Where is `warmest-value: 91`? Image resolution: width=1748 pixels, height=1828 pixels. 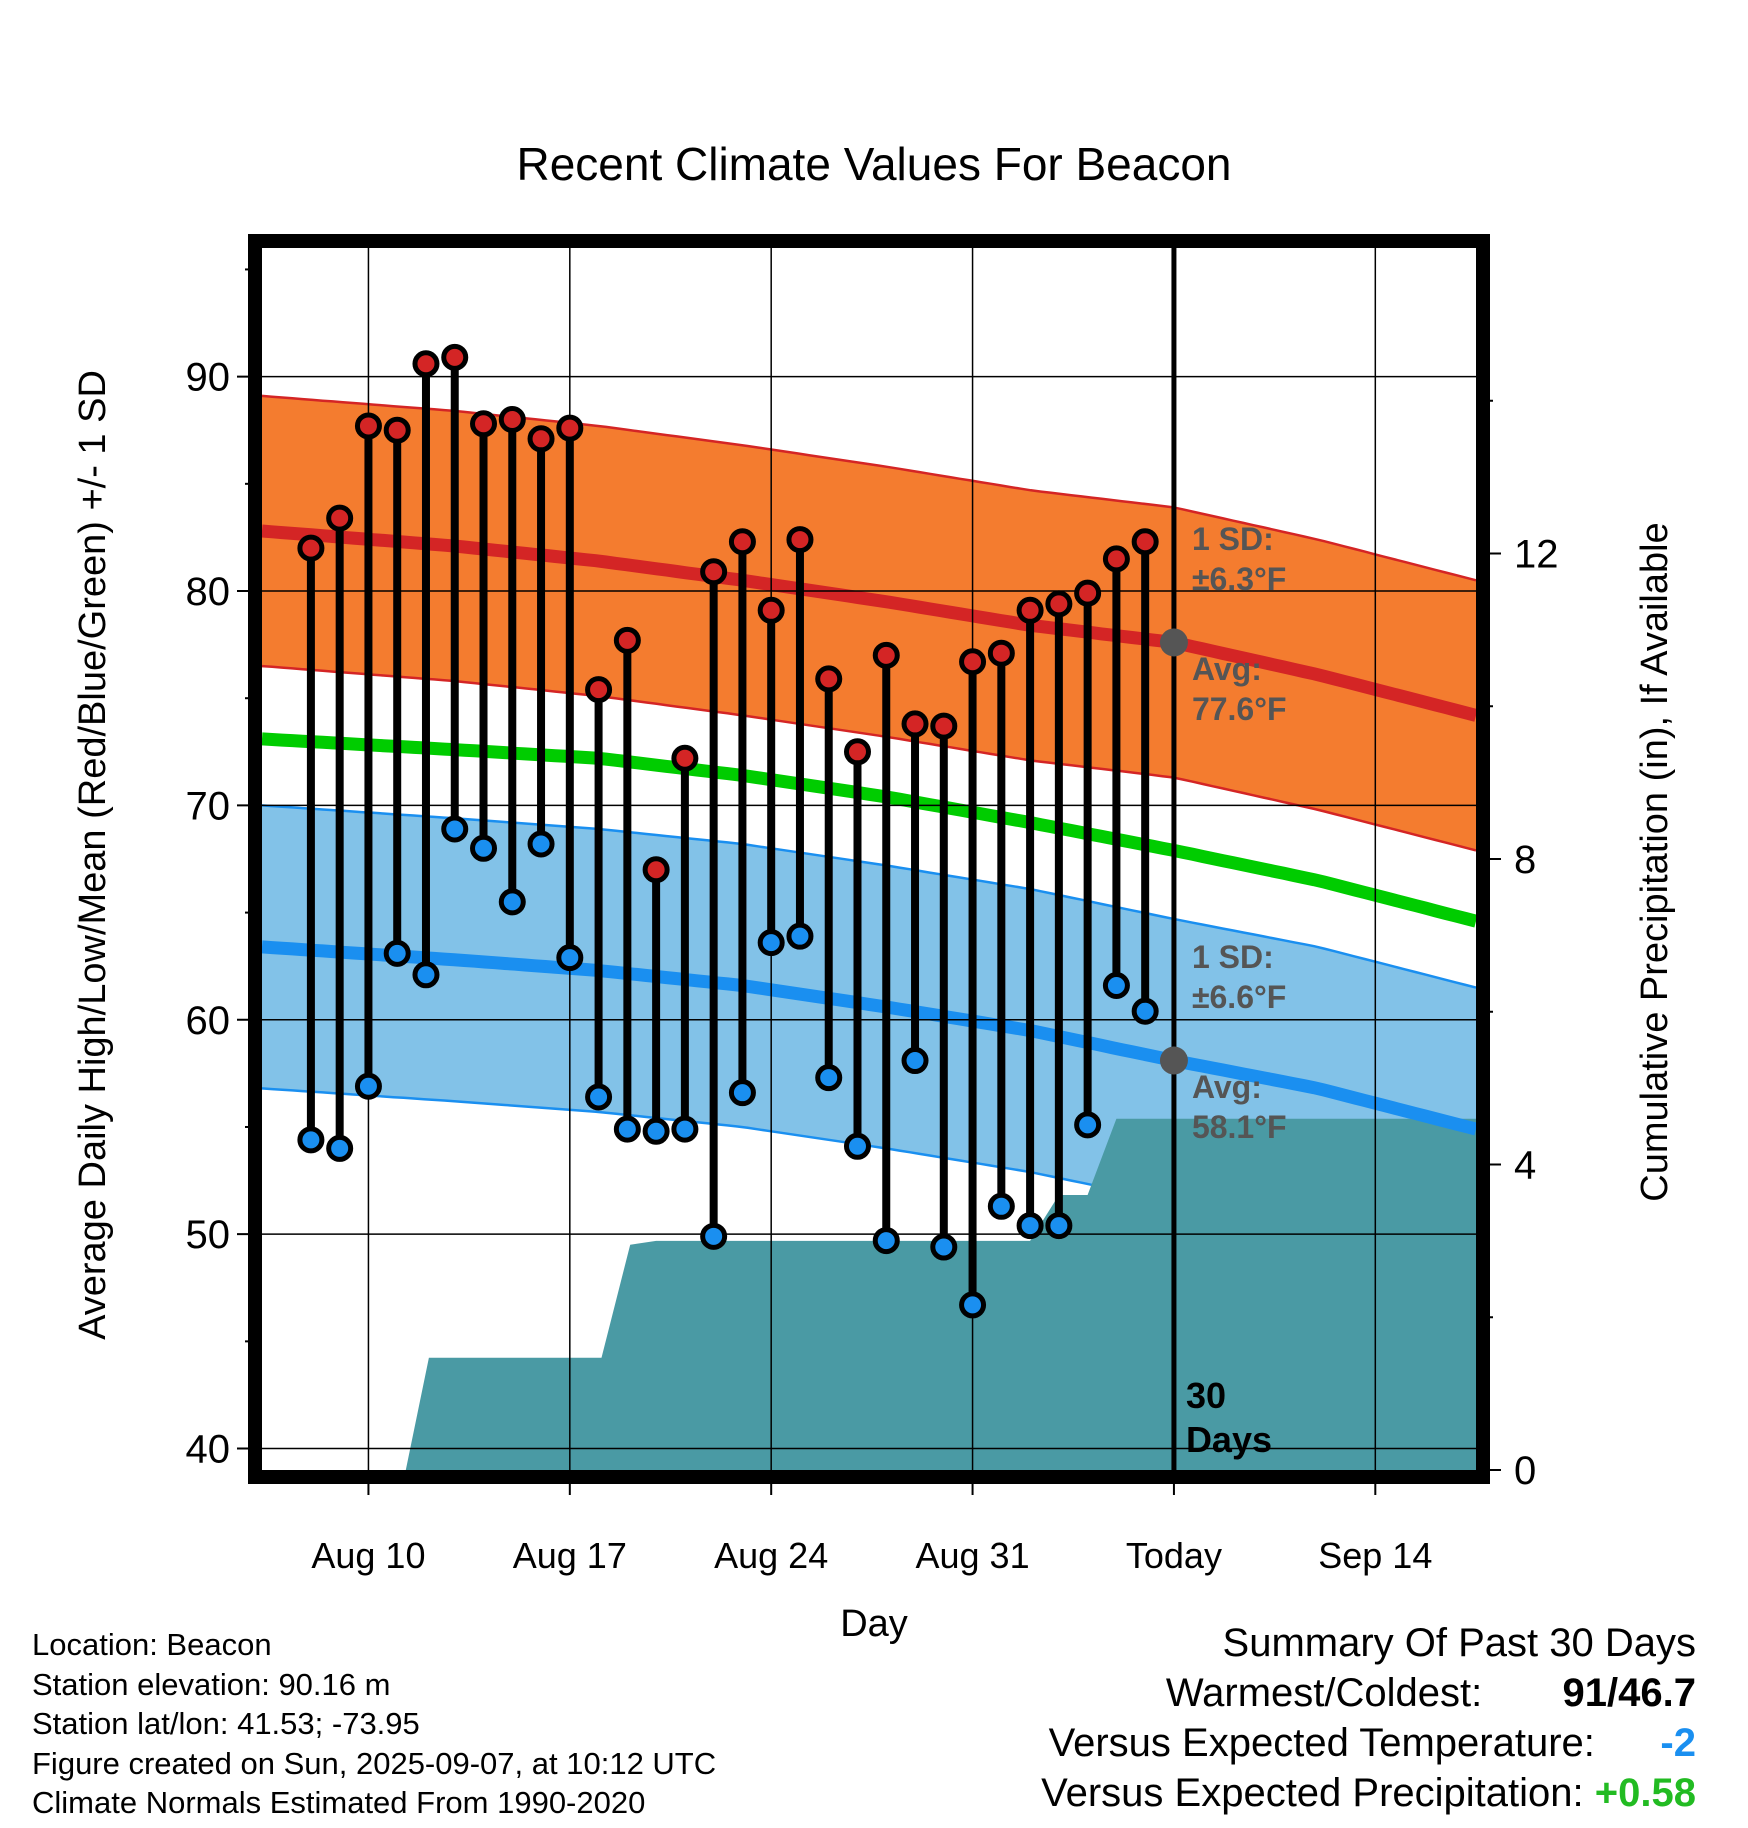 warmest-value: 91 is located at coordinates (1585, 1693).